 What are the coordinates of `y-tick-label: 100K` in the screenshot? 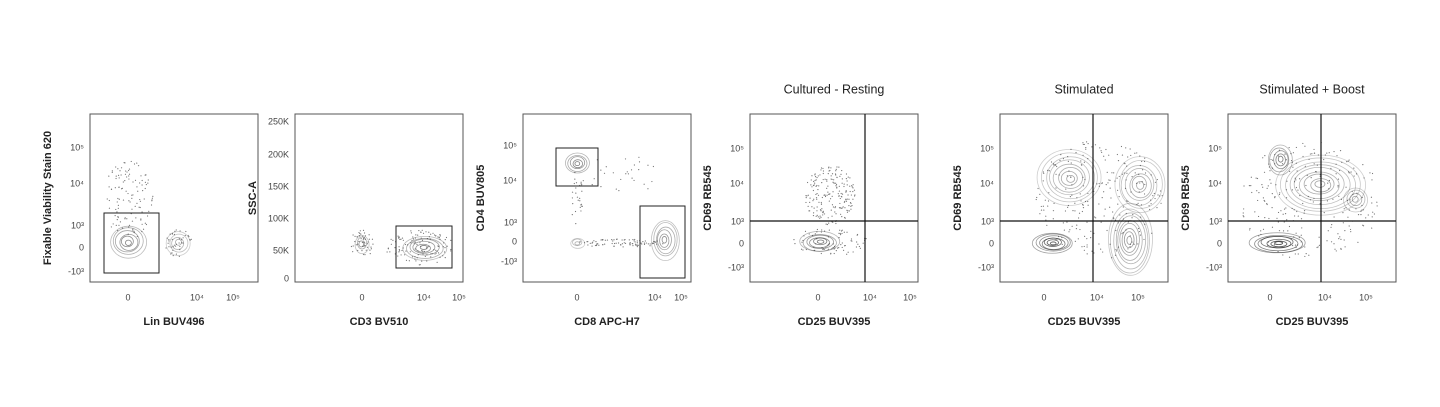 It's located at (278, 218).